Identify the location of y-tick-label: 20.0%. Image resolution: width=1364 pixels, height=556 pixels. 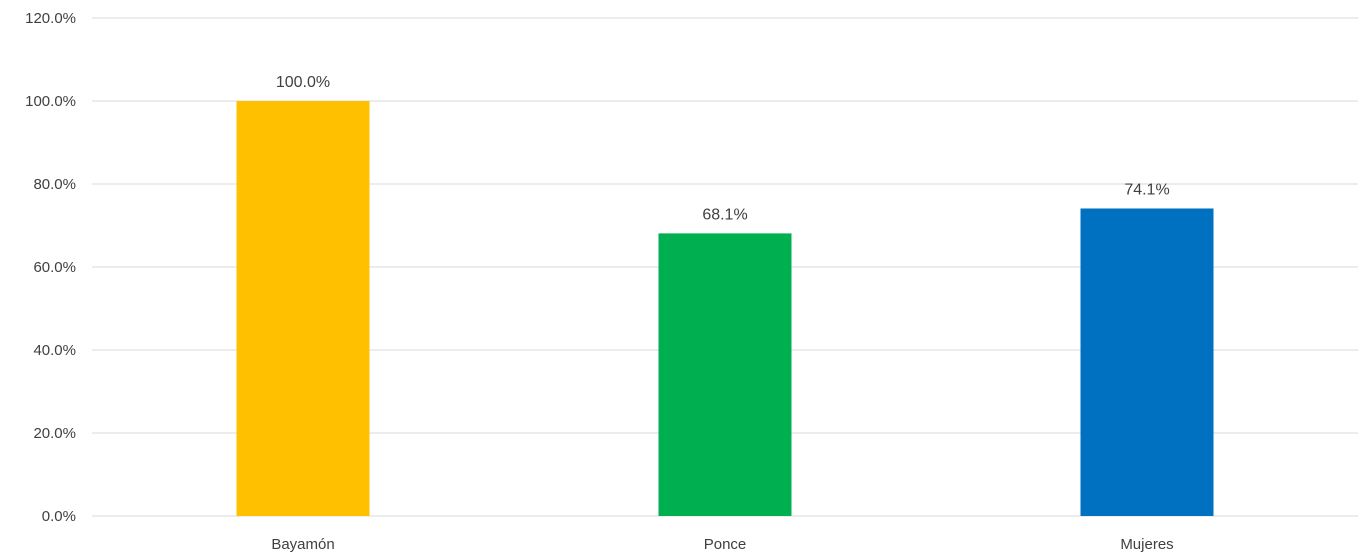
(54, 433).